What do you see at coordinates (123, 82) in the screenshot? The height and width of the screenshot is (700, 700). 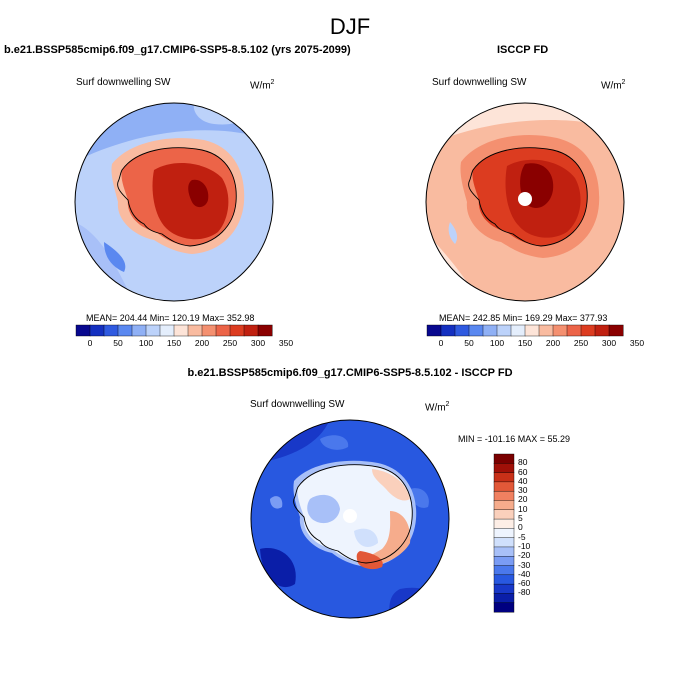 I see `panel-1-variable: Surf downwelling SW` at bounding box center [123, 82].